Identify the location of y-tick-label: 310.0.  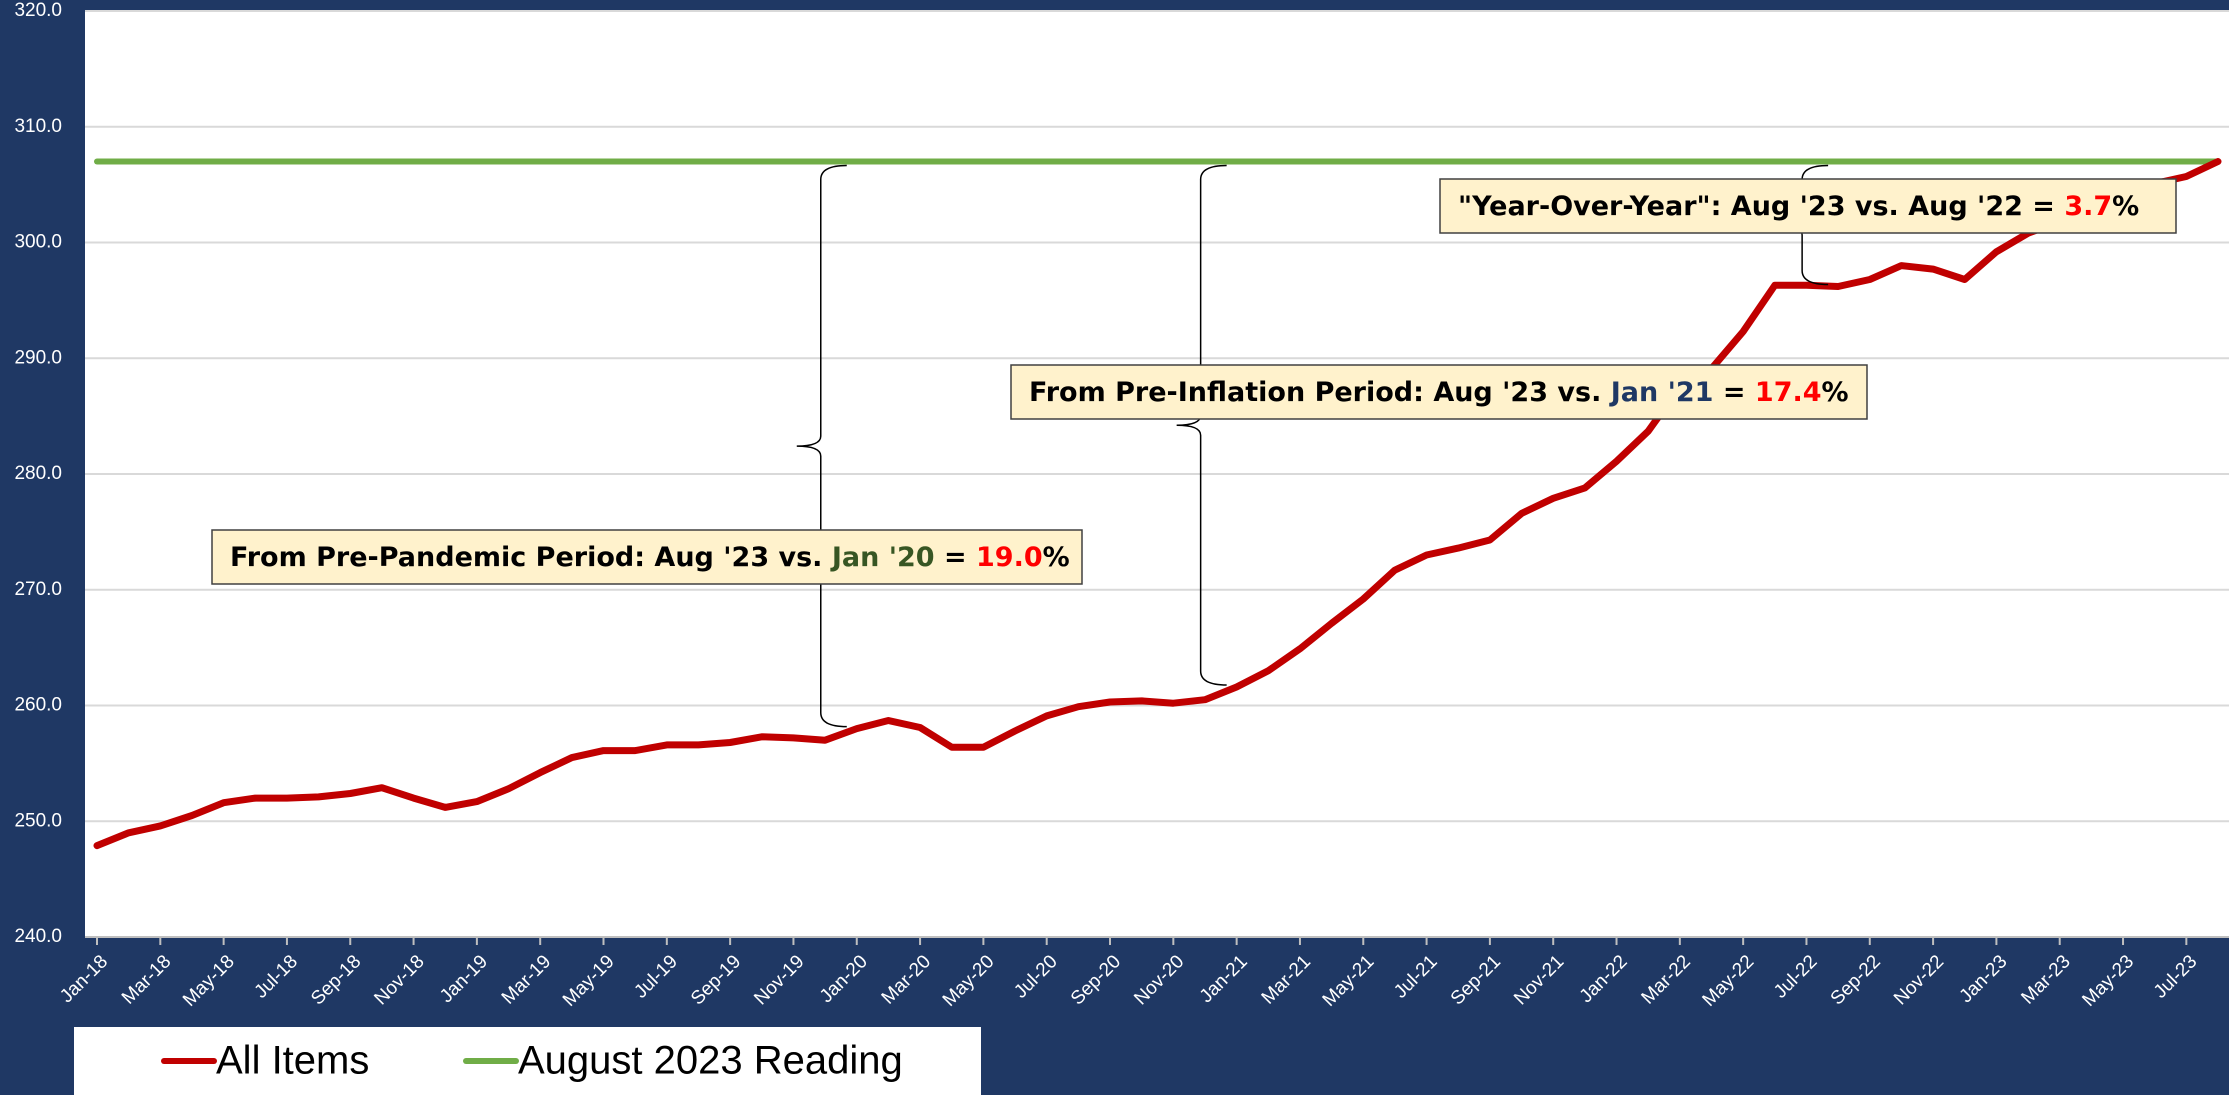
(38, 126).